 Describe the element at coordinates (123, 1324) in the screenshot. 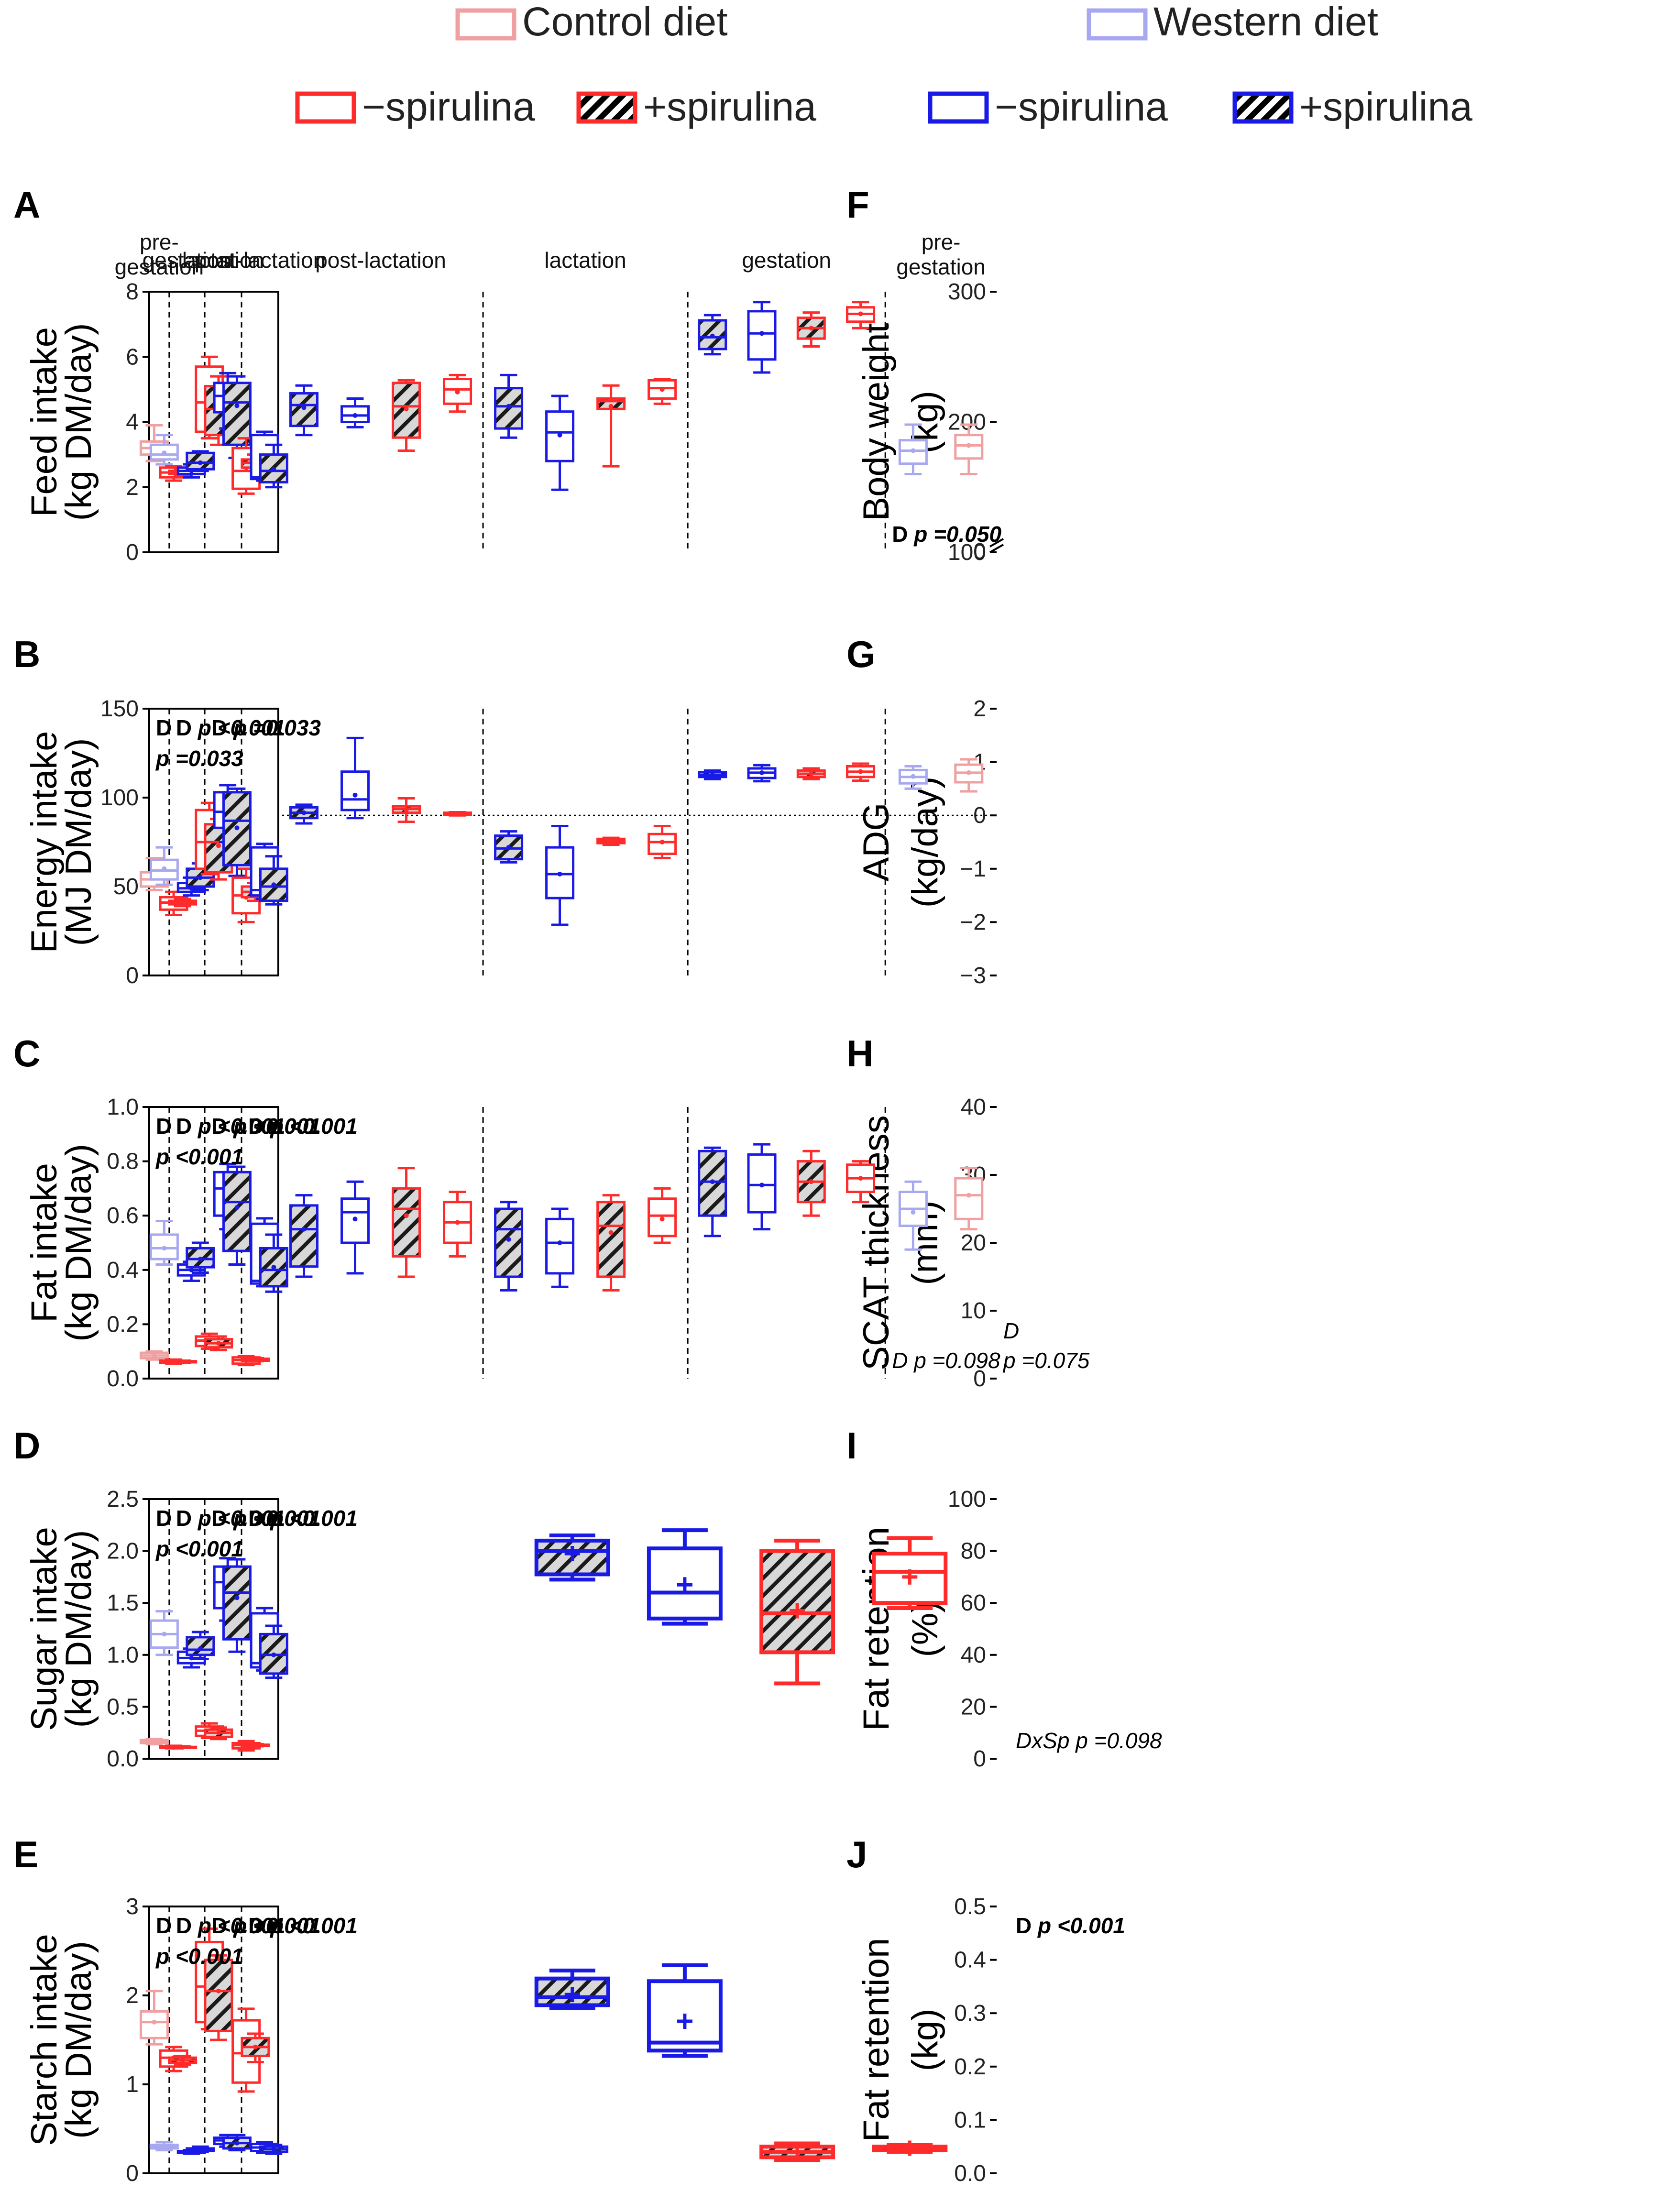

I see `y-tick-label: 0.2` at that location.